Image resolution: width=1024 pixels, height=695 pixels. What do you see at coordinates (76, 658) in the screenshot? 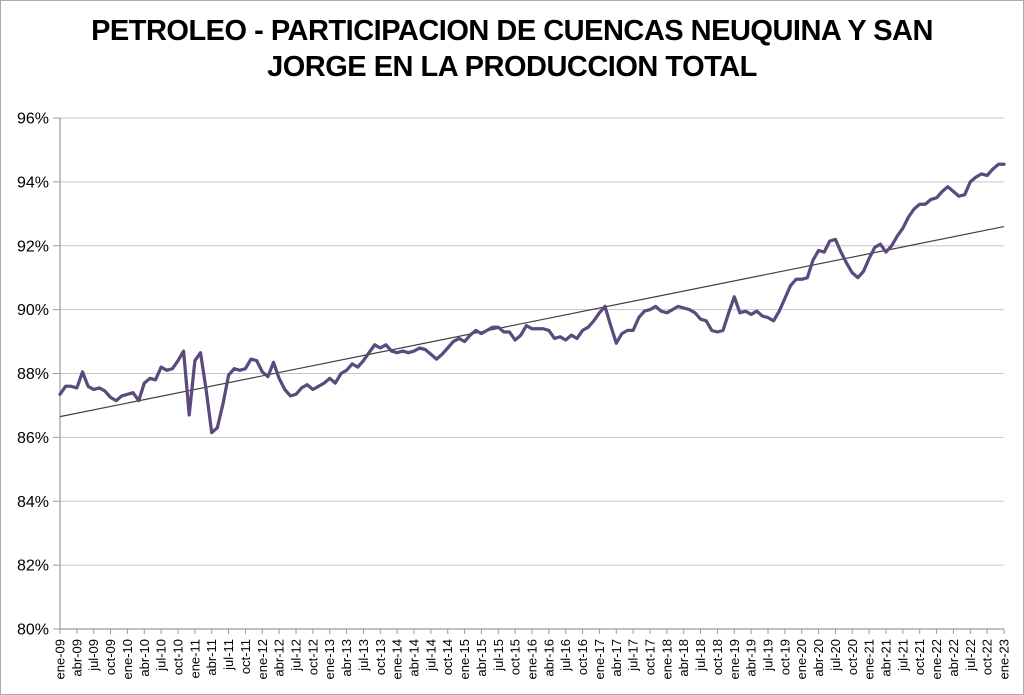
I see `x-axis-tick-label: abr-09` at bounding box center [76, 658].